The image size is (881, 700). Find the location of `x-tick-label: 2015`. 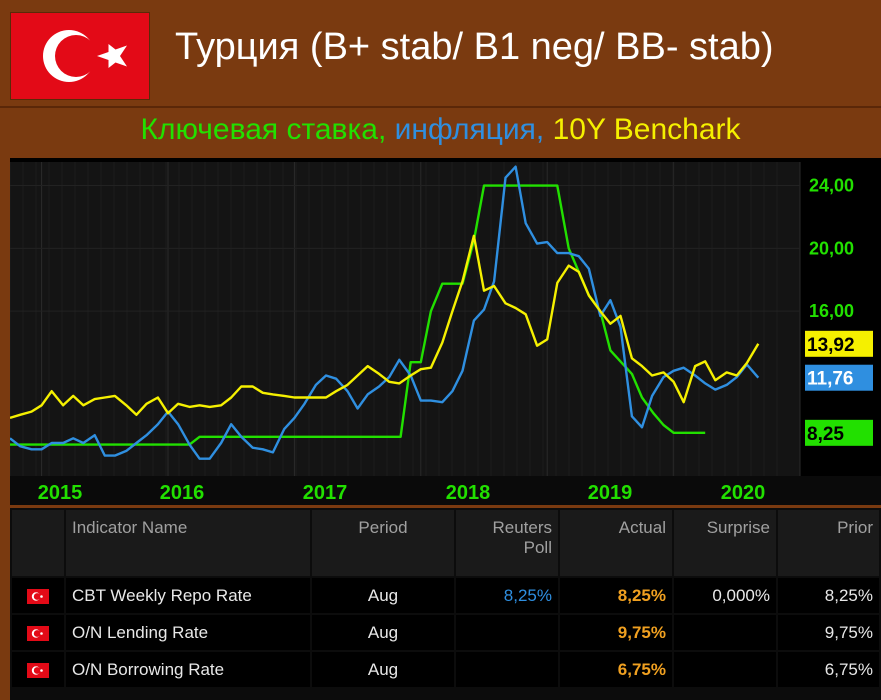

x-tick-label: 2015 is located at coordinates (60, 493).